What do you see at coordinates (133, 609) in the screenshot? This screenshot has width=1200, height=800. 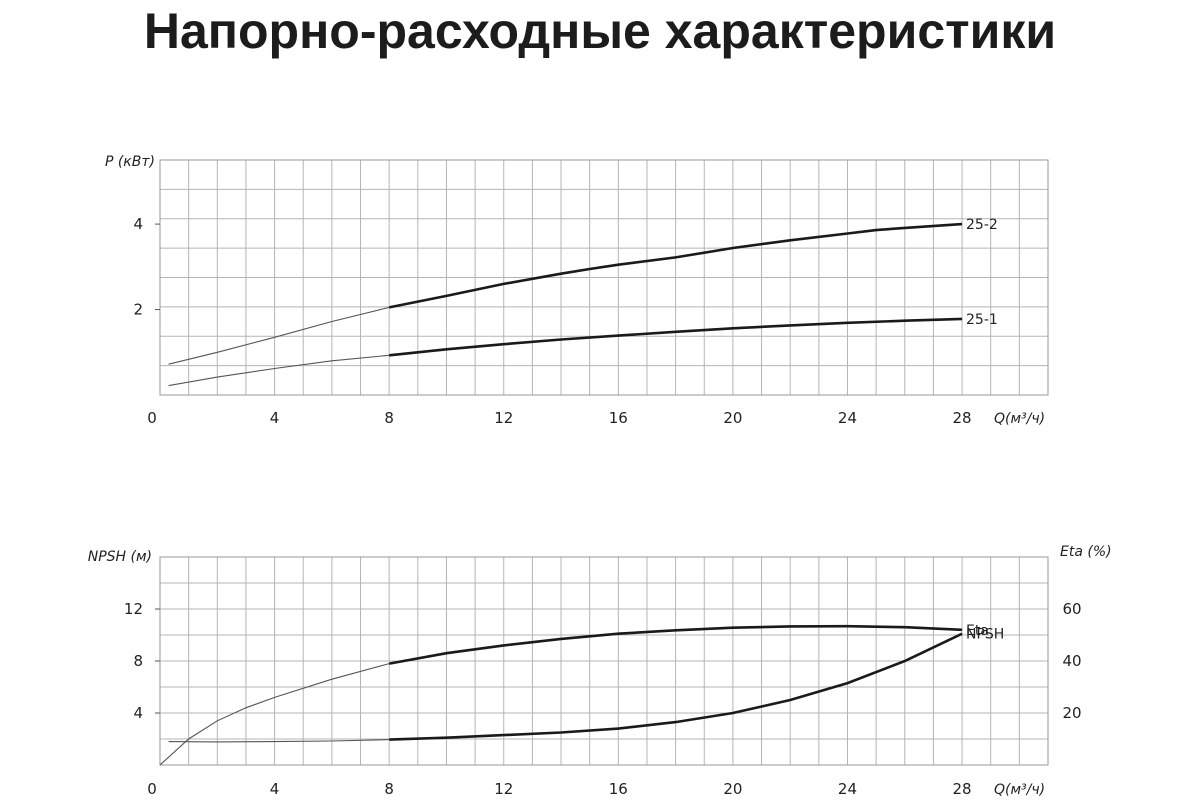 I see `y-tick-label: 12` at bounding box center [133, 609].